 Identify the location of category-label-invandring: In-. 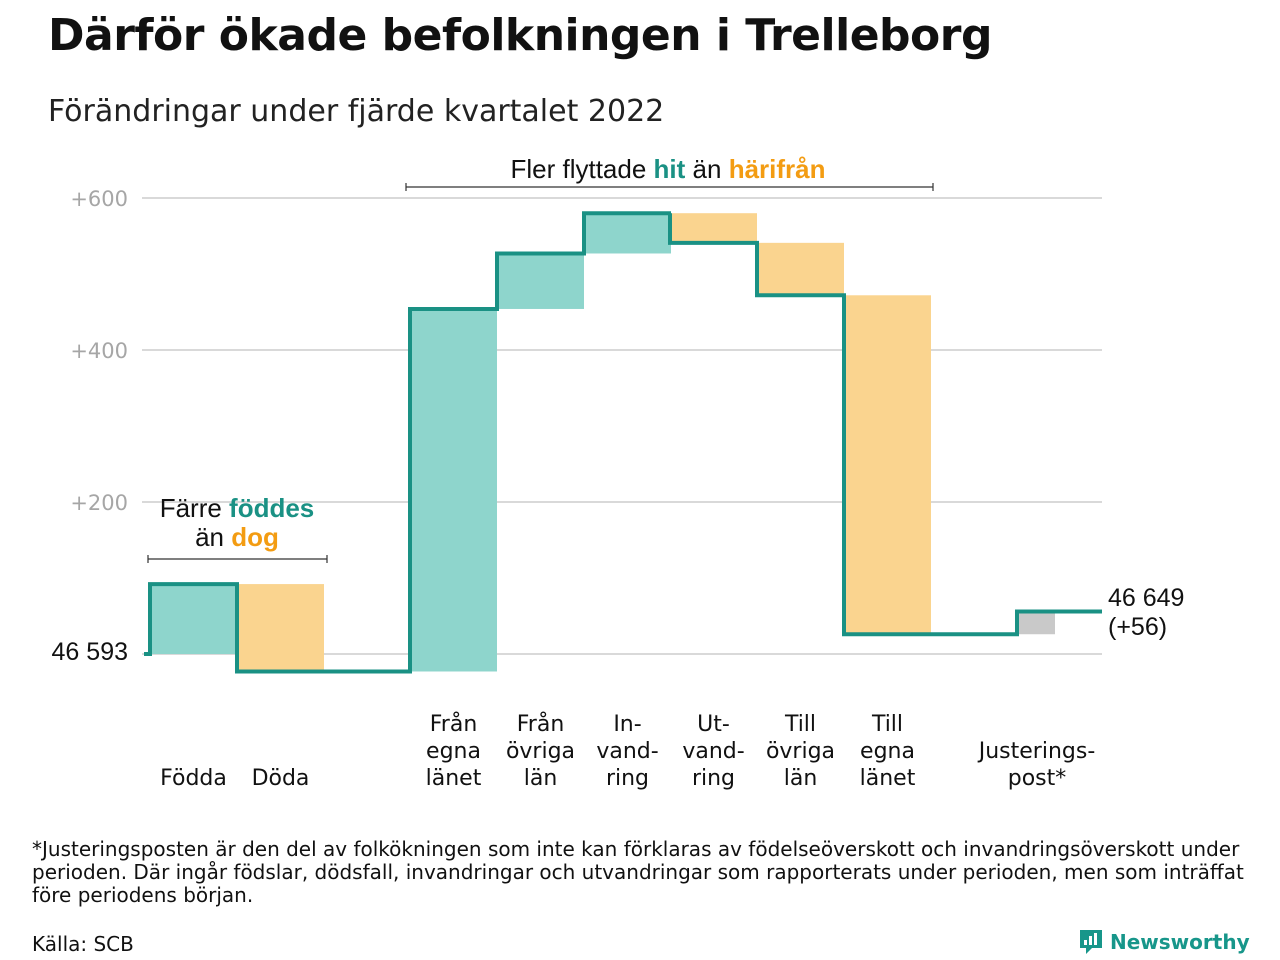
(627, 724).